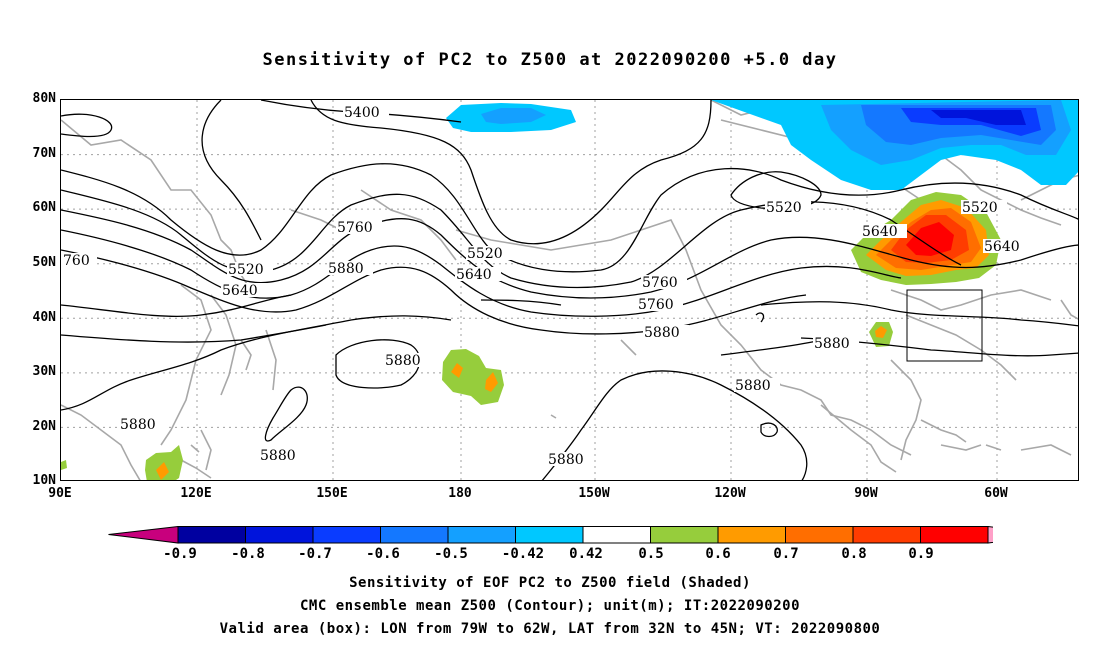  I want to click on lat-label-70n: 70N, so click(44, 153).